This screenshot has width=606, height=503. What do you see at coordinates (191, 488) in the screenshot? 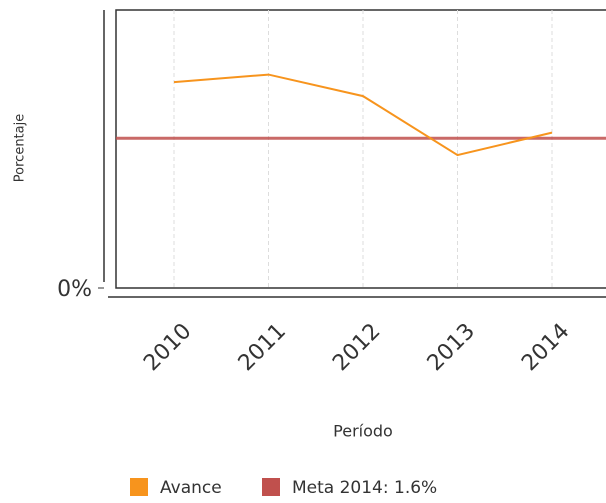
I see `legend-label: Avance` at bounding box center [191, 488].